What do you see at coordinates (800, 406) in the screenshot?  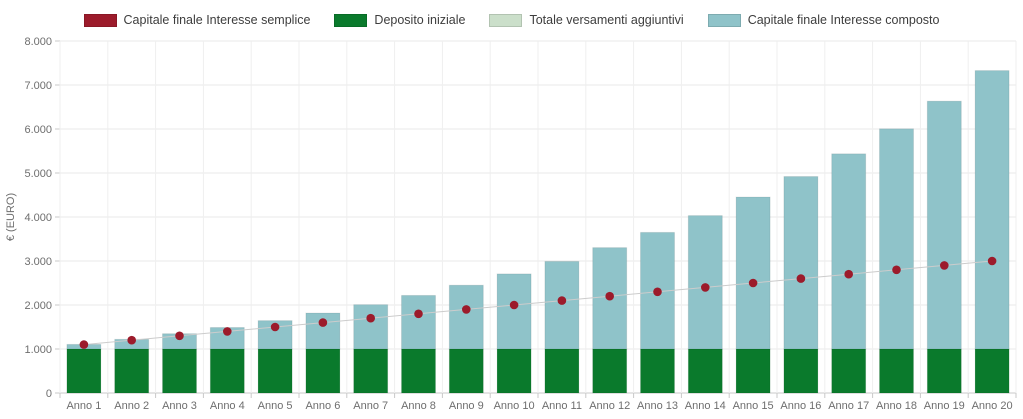 I see `x-tick-label: Anno 16` at bounding box center [800, 406].